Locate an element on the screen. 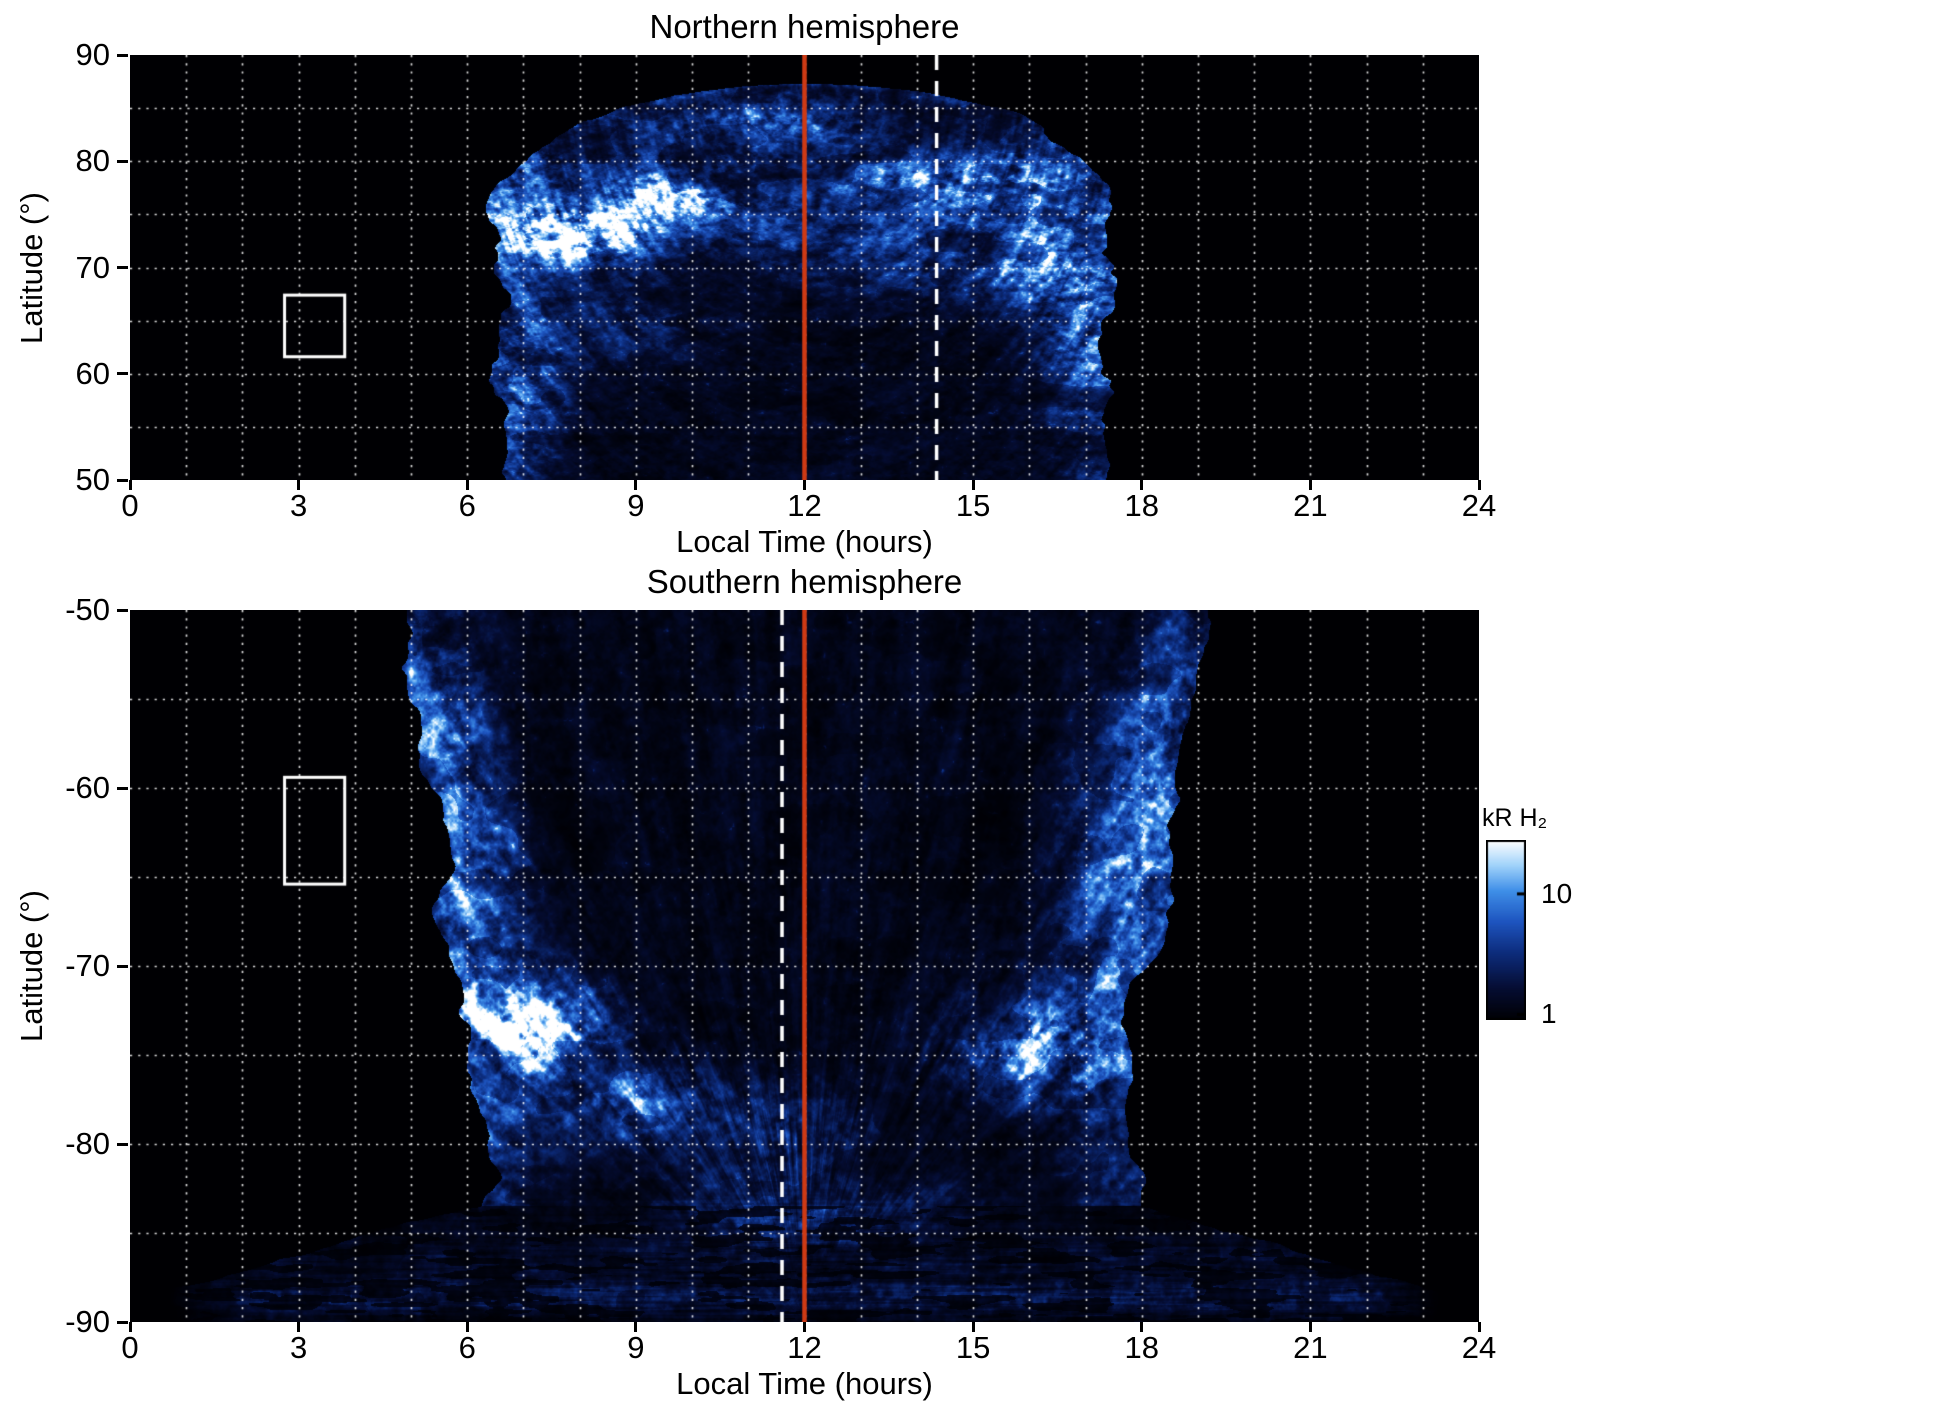 The width and height of the screenshot is (1950, 1423). y-tick-label: 50 is located at coordinates (92, 479).